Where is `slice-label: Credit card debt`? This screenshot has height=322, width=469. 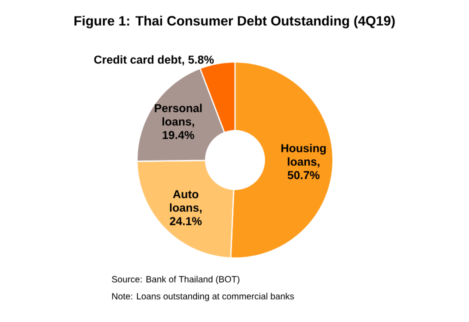
slice-label: Credit card debt is located at coordinates (138, 59).